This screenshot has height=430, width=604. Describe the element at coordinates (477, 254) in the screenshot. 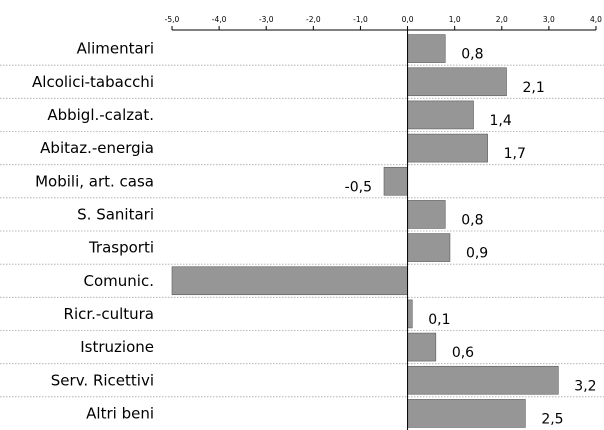

I see `value-label: 0,9` at that location.